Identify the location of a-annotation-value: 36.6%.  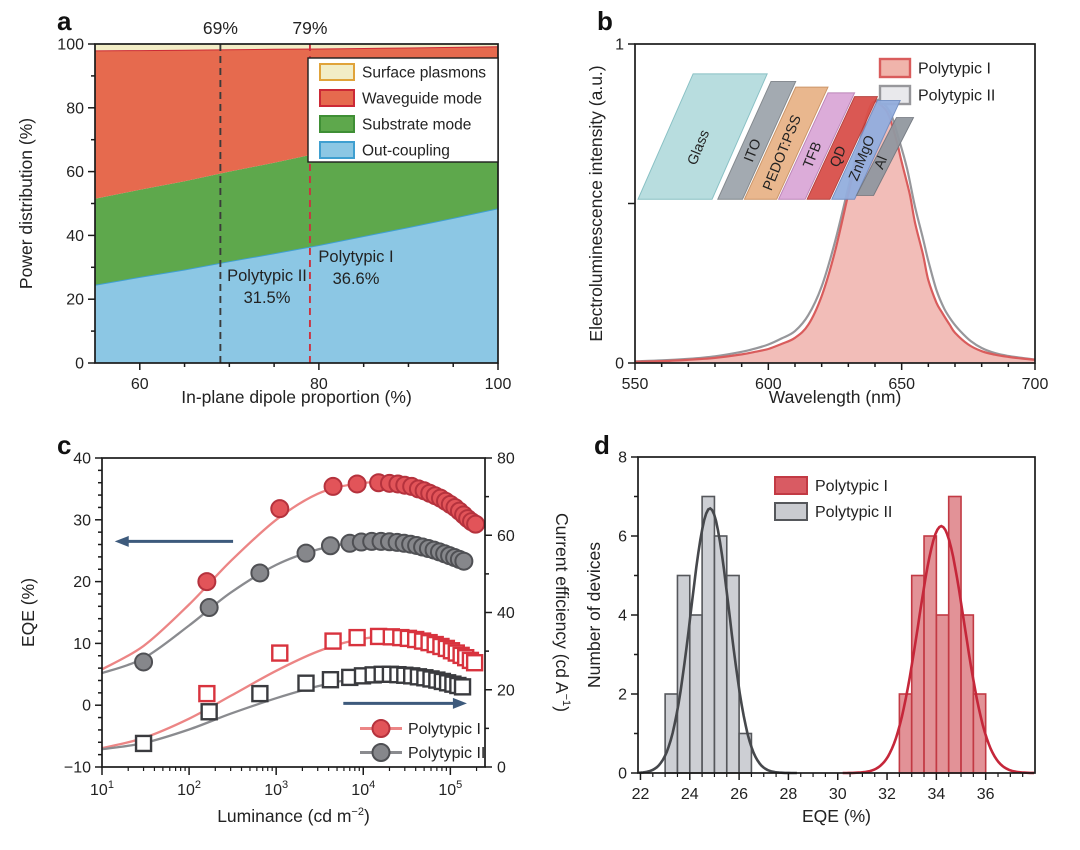
(356, 279).